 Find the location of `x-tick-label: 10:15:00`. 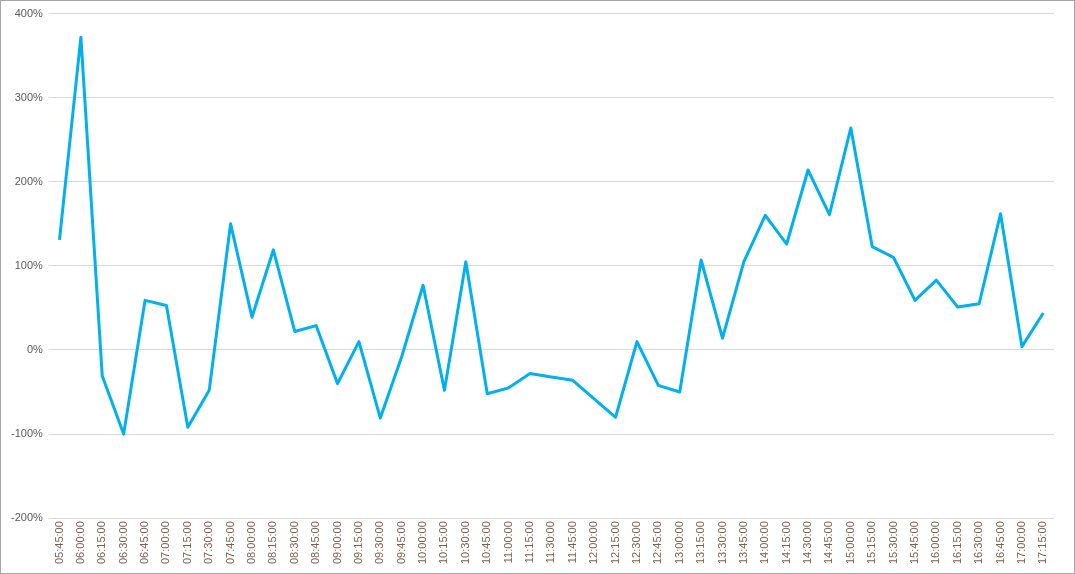

x-tick-label: 10:15:00 is located at coordinates (443, 543).